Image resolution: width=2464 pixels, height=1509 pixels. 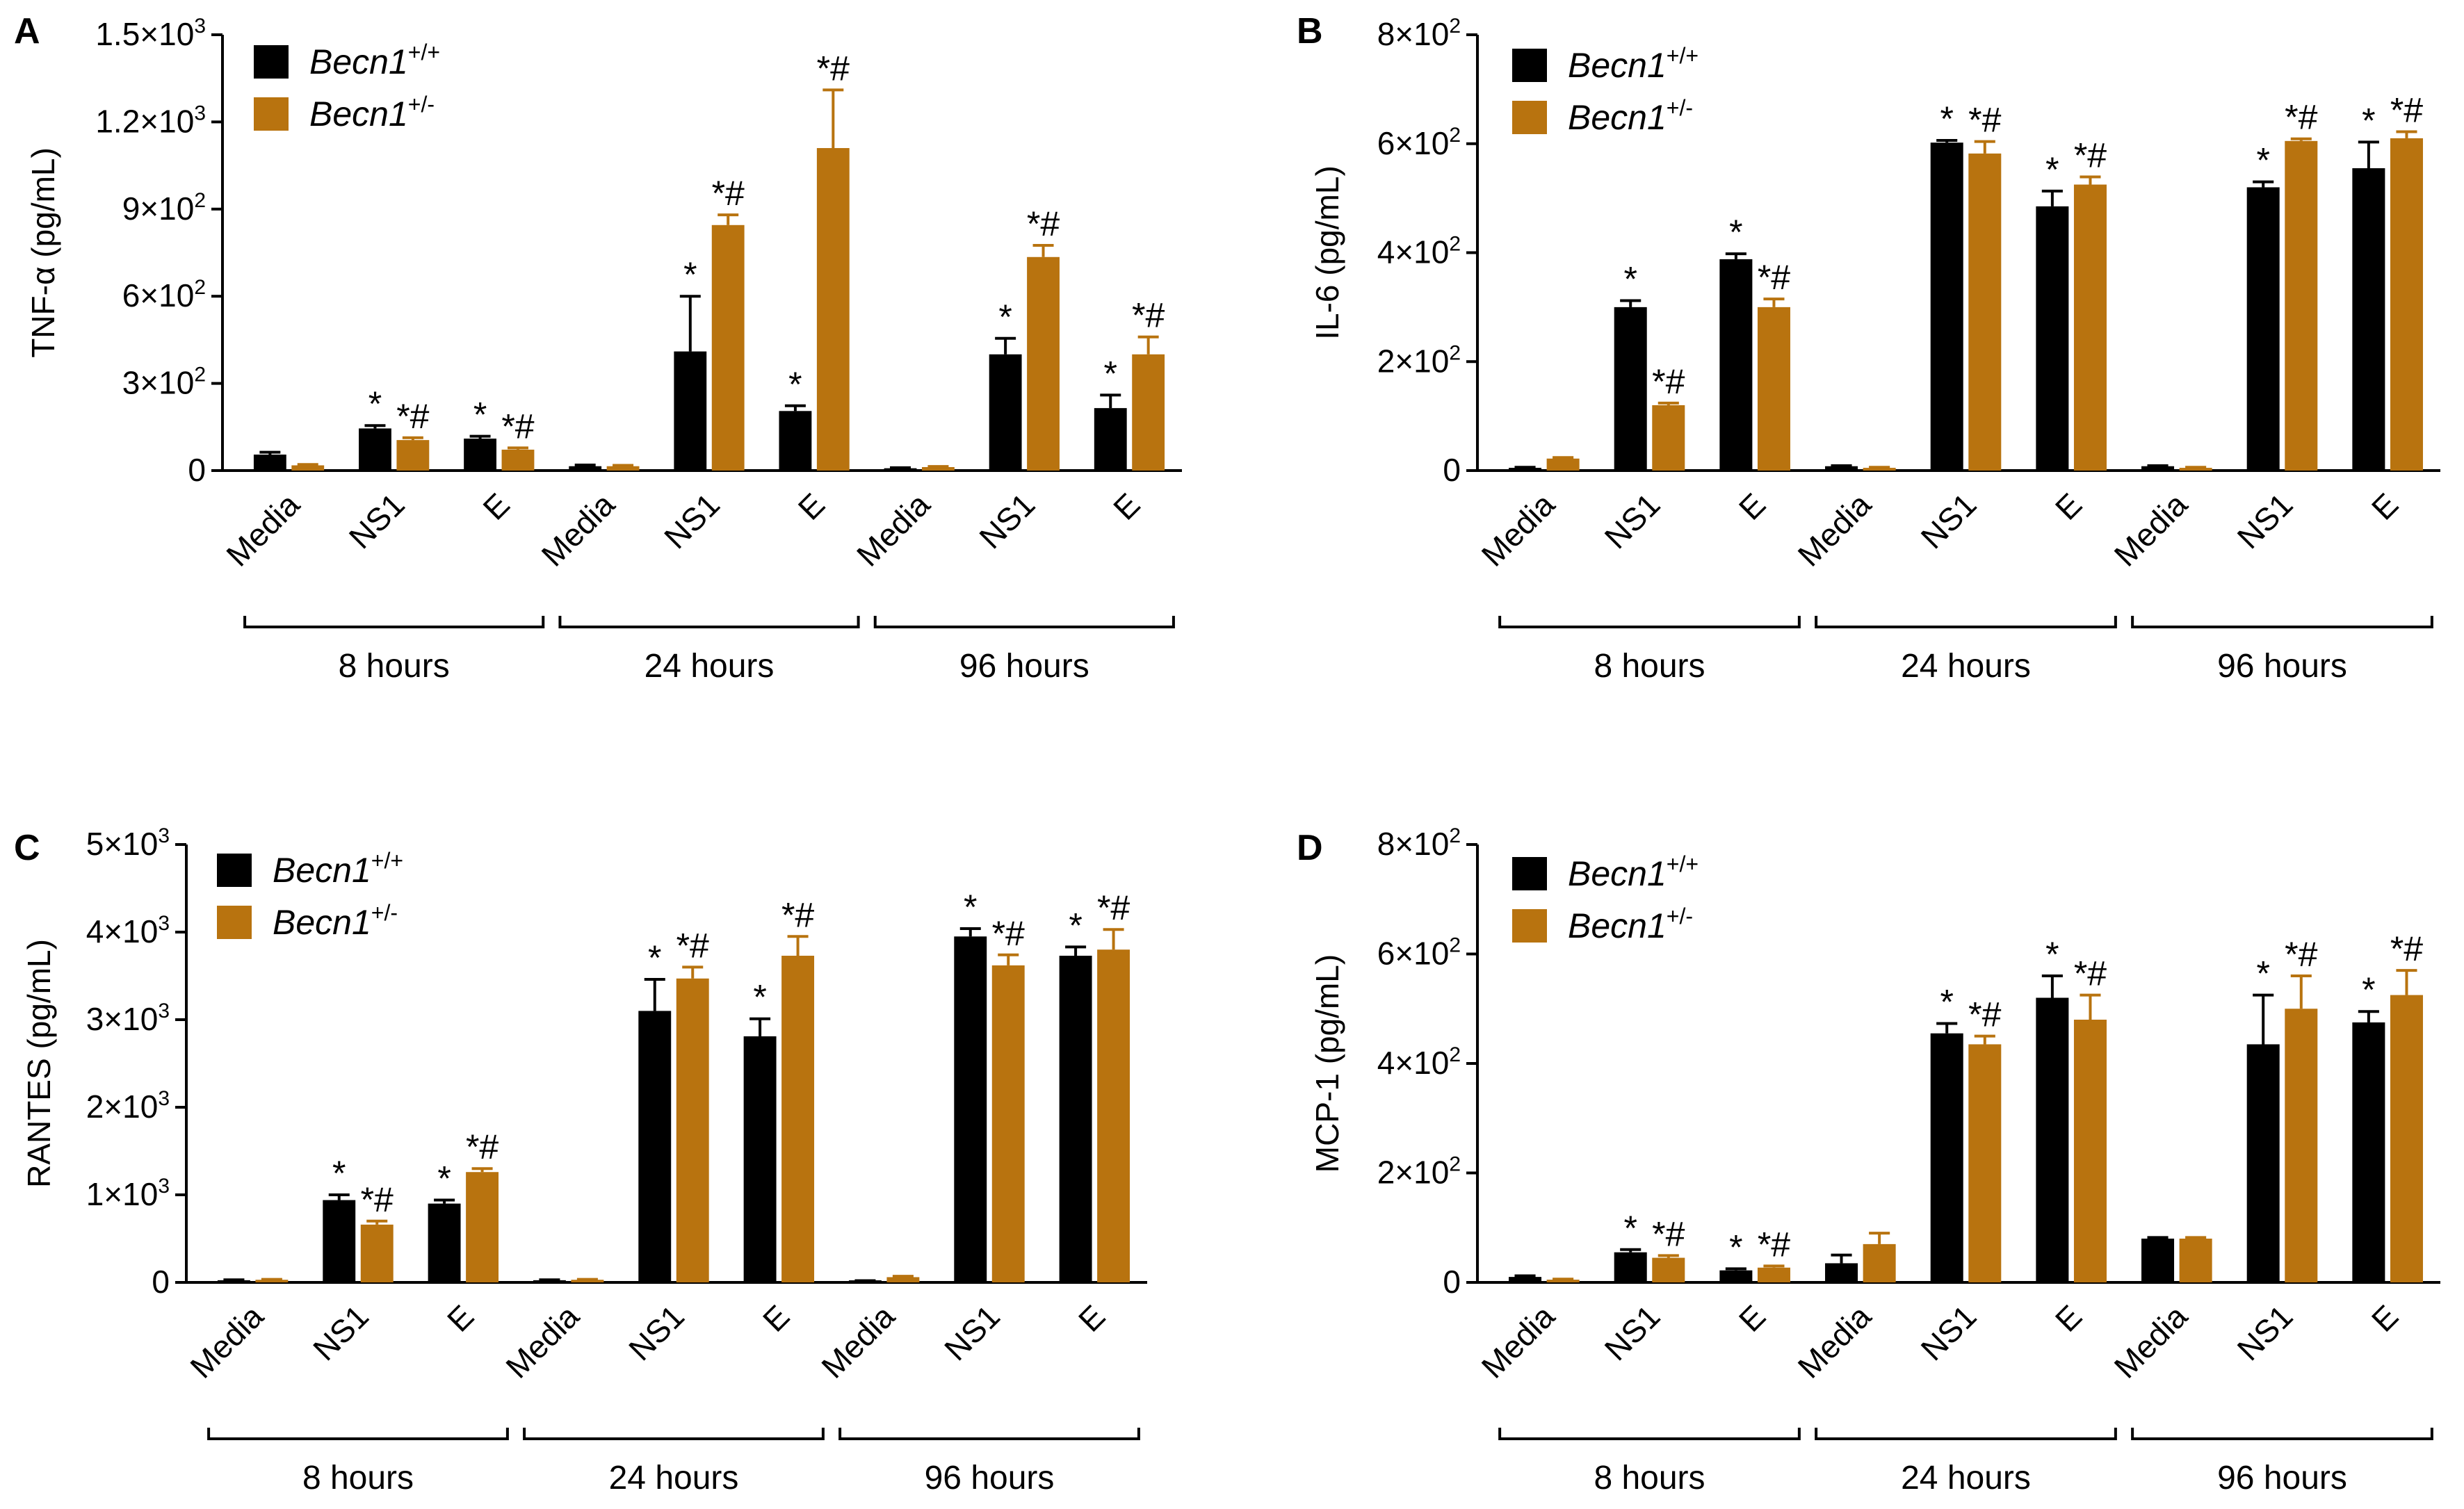 What do you see at coordinates (1327, 252) in the screenshot?
I see `y-axis-label: IL-6 (pg/mL)` at bounding box center [1327, 252].